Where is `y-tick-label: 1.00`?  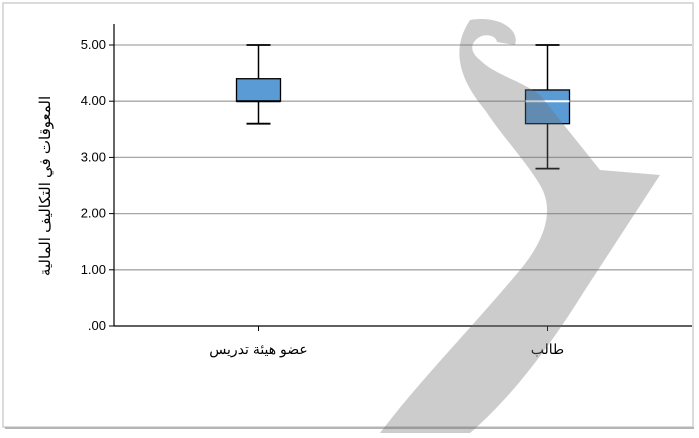 y-tick-label: 1.00 is located at coordinates (93, 269).